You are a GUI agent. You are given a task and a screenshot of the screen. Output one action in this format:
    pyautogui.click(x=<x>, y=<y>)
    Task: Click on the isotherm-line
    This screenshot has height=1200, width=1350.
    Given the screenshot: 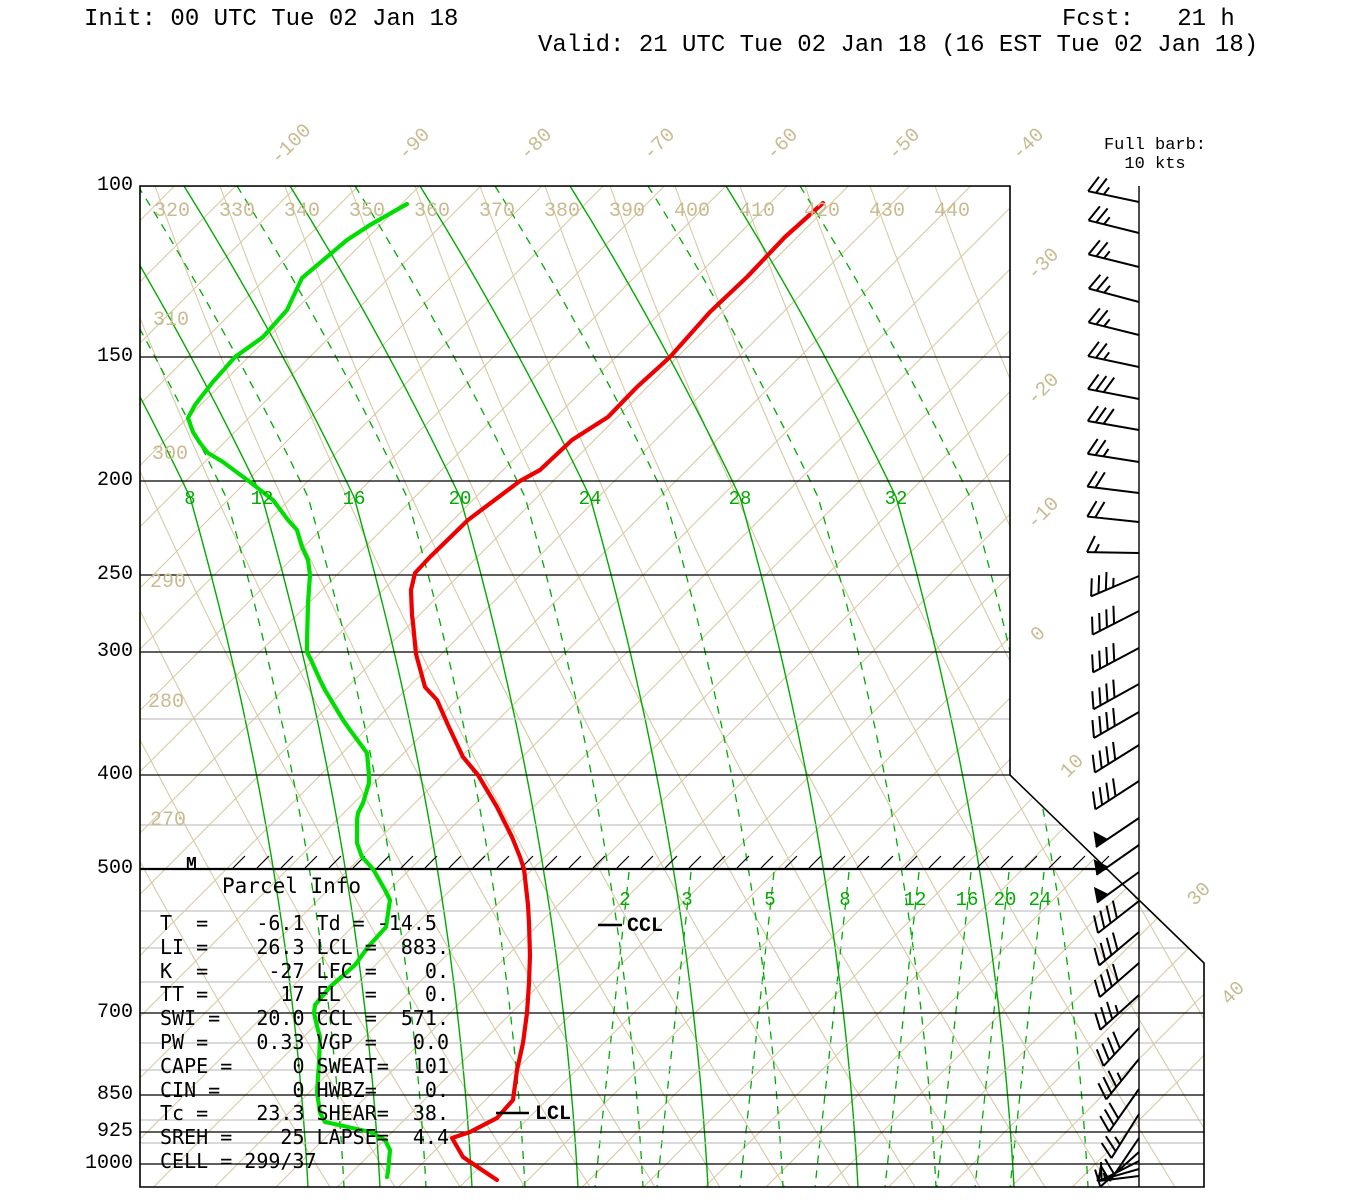 What is the action you would take?
    pyautogui.click(x=1107, y=686)
    